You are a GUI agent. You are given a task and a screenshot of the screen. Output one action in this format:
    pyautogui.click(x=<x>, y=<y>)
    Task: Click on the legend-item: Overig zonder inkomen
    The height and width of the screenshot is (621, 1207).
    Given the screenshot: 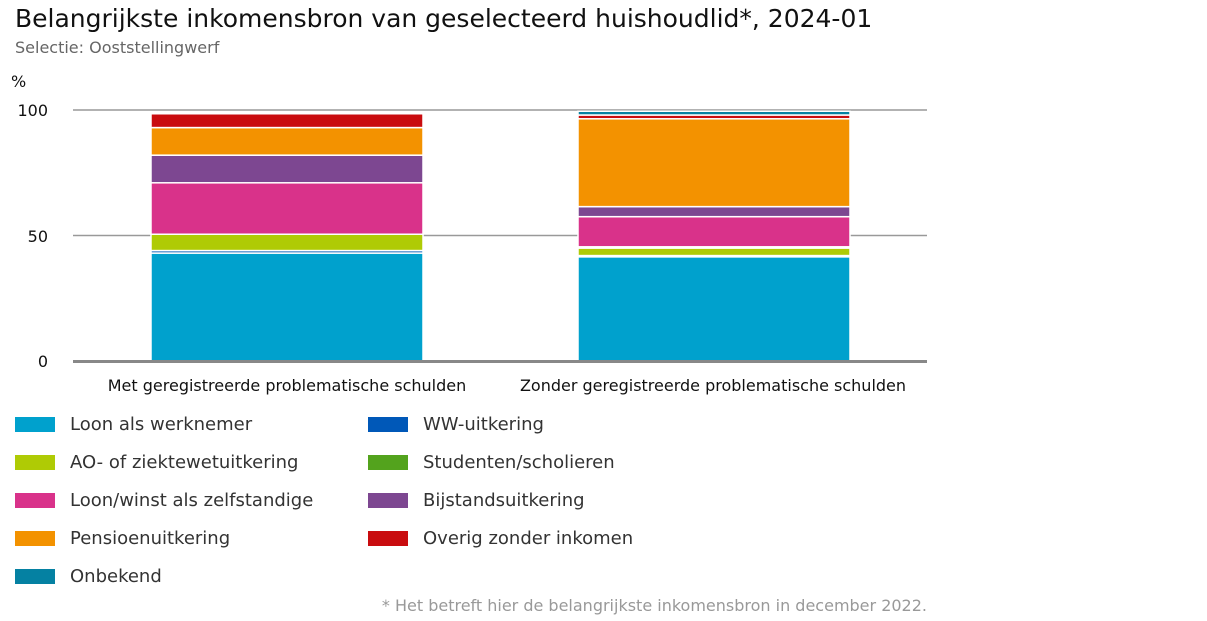 What is the action you would take?
    pyautogui.click(x=500, y=538)
    